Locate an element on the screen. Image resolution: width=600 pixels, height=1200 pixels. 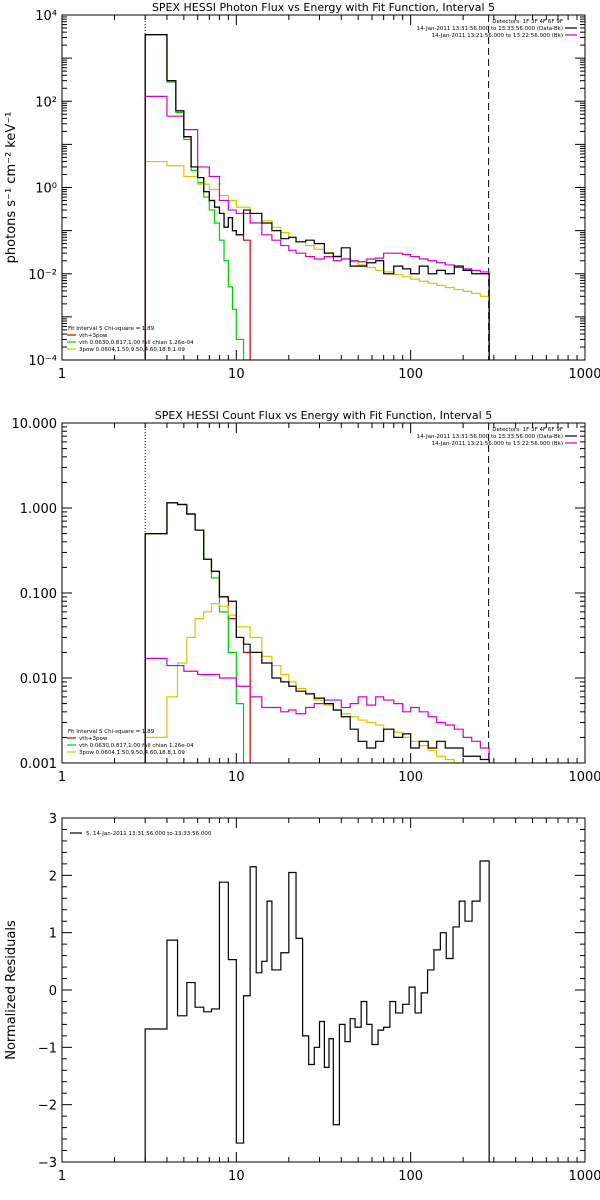
y-tick-label: 10.000 is located at coordinates (35, 424).